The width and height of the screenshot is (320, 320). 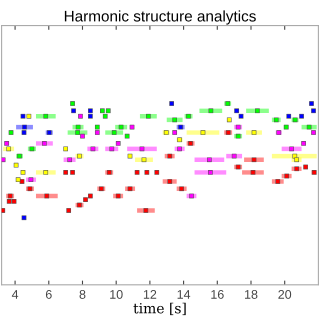 What do you see at coordinates (83, 294) in the screenshot?
I see `x-tick-label: 8` at bounding box center [83, 294].